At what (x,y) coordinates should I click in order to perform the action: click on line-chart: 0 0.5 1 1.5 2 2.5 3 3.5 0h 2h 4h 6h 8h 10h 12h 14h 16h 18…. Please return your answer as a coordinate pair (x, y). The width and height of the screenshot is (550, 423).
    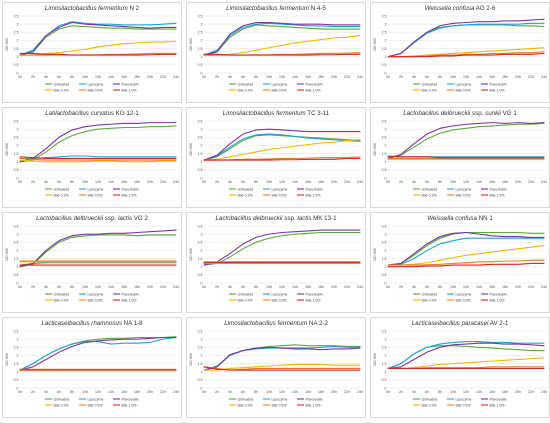
    Looking at the image, I should click on (460, 368).